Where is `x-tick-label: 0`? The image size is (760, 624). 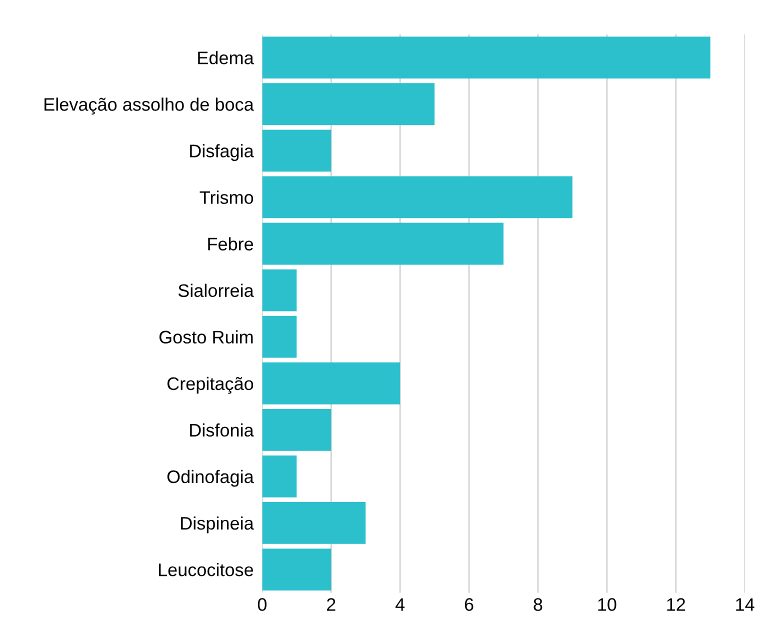 x-tick-label: 0 is located at coordinates (262, 604).